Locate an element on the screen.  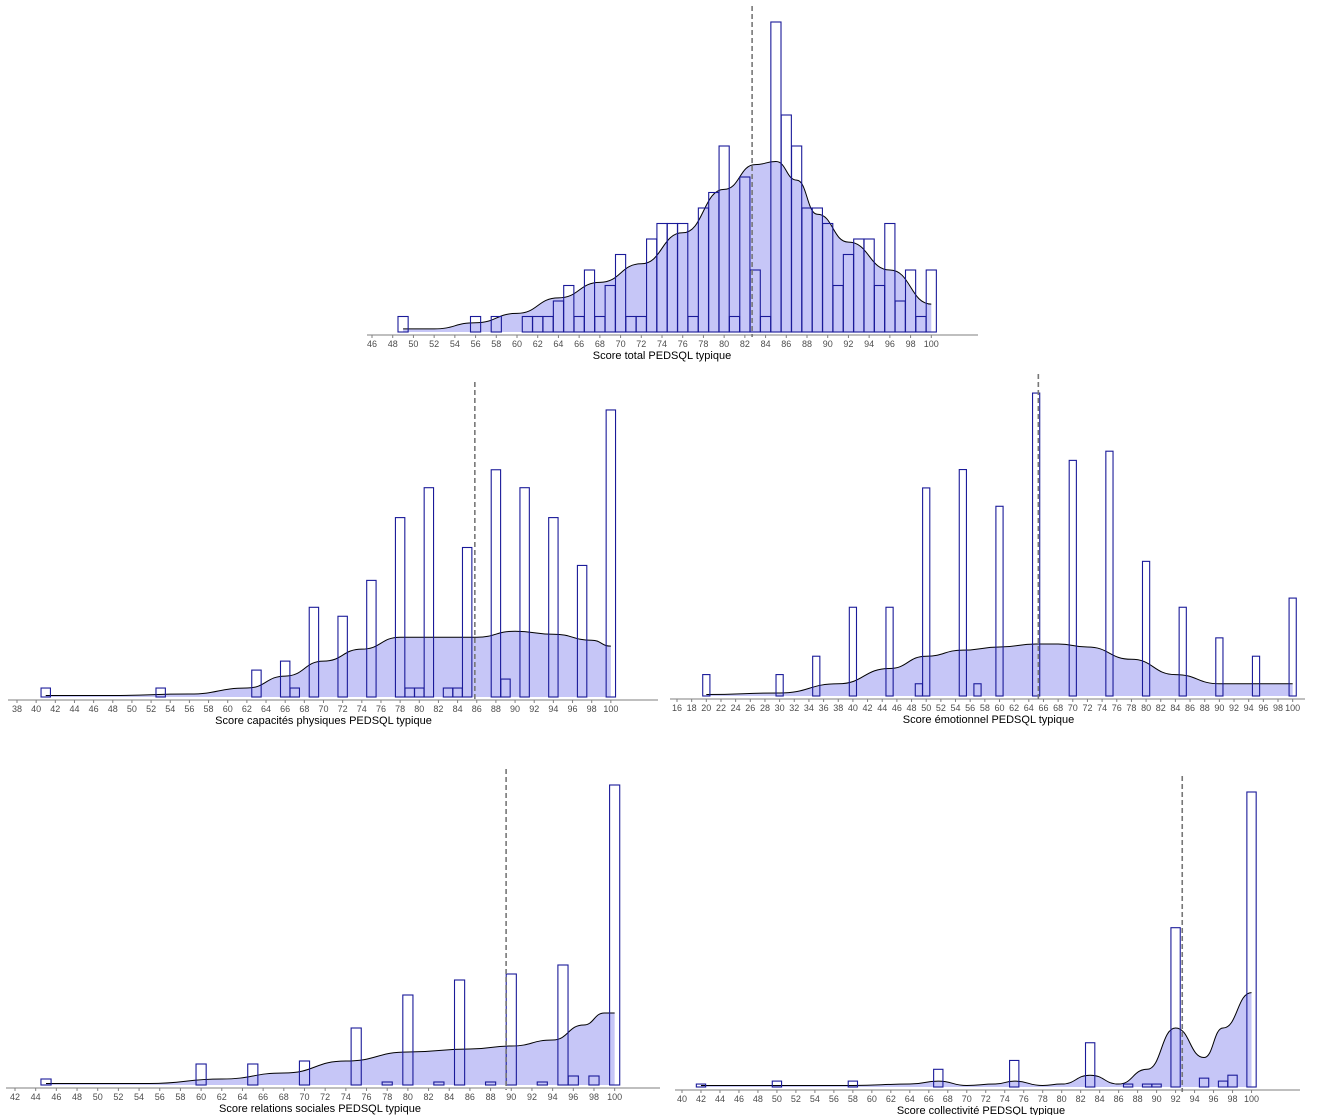
x-tick-label: 86 is located at coordinates (470, 1097).